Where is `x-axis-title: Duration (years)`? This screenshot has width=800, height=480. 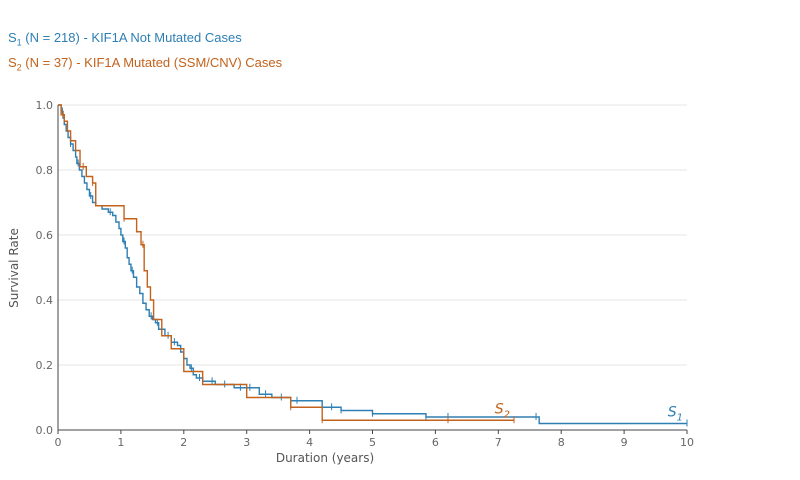
x-axis-title: Duration (years) is located at coordinates (325, 458).